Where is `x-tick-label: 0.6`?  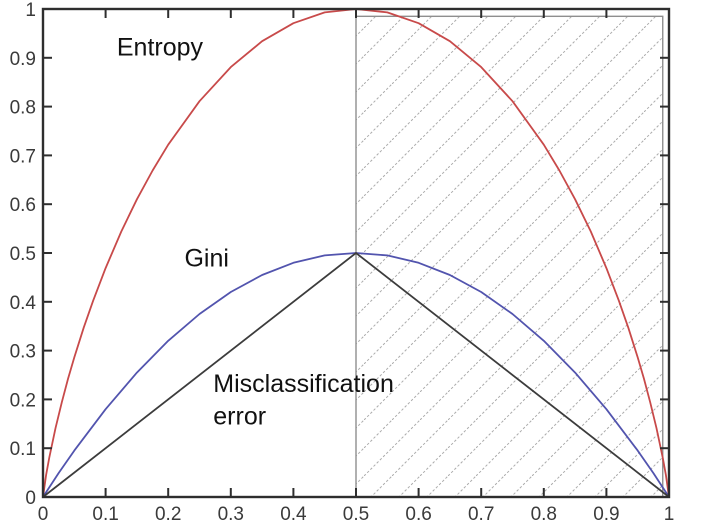
x-tick-label: 0.6 is located at coordinates (418, 514).